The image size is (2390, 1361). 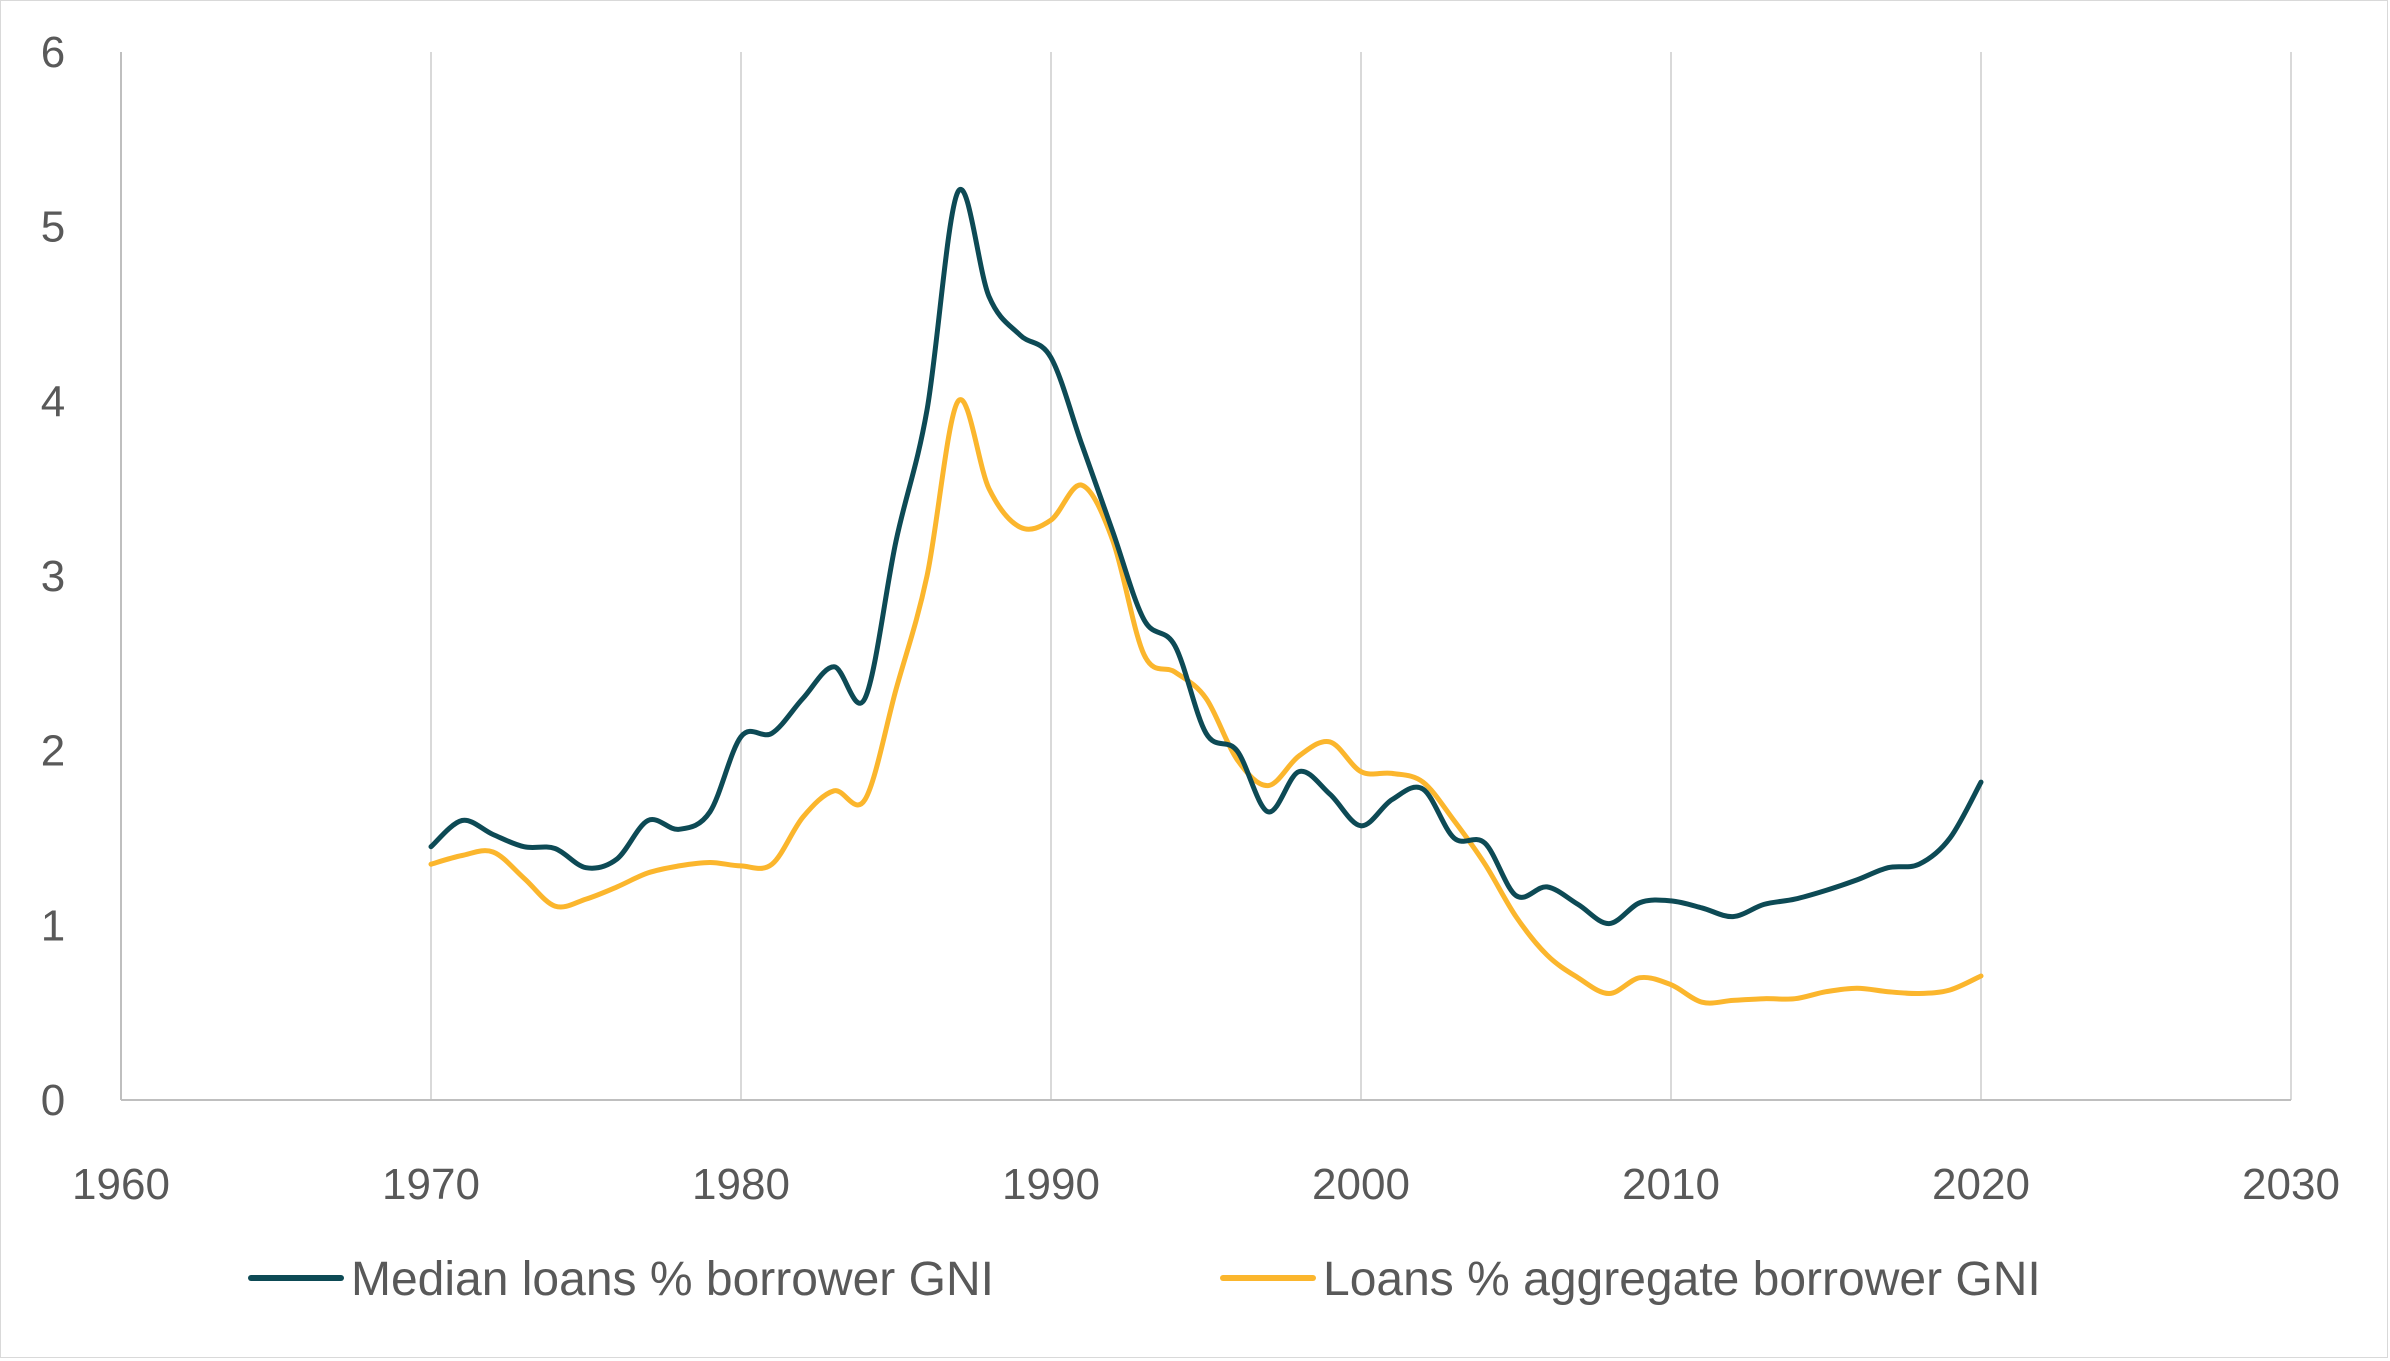 What do you see at coordinates (431, 1184) in the screenshot?
I see `x-tick-label: 1970` at bounding box center [431, 1184].